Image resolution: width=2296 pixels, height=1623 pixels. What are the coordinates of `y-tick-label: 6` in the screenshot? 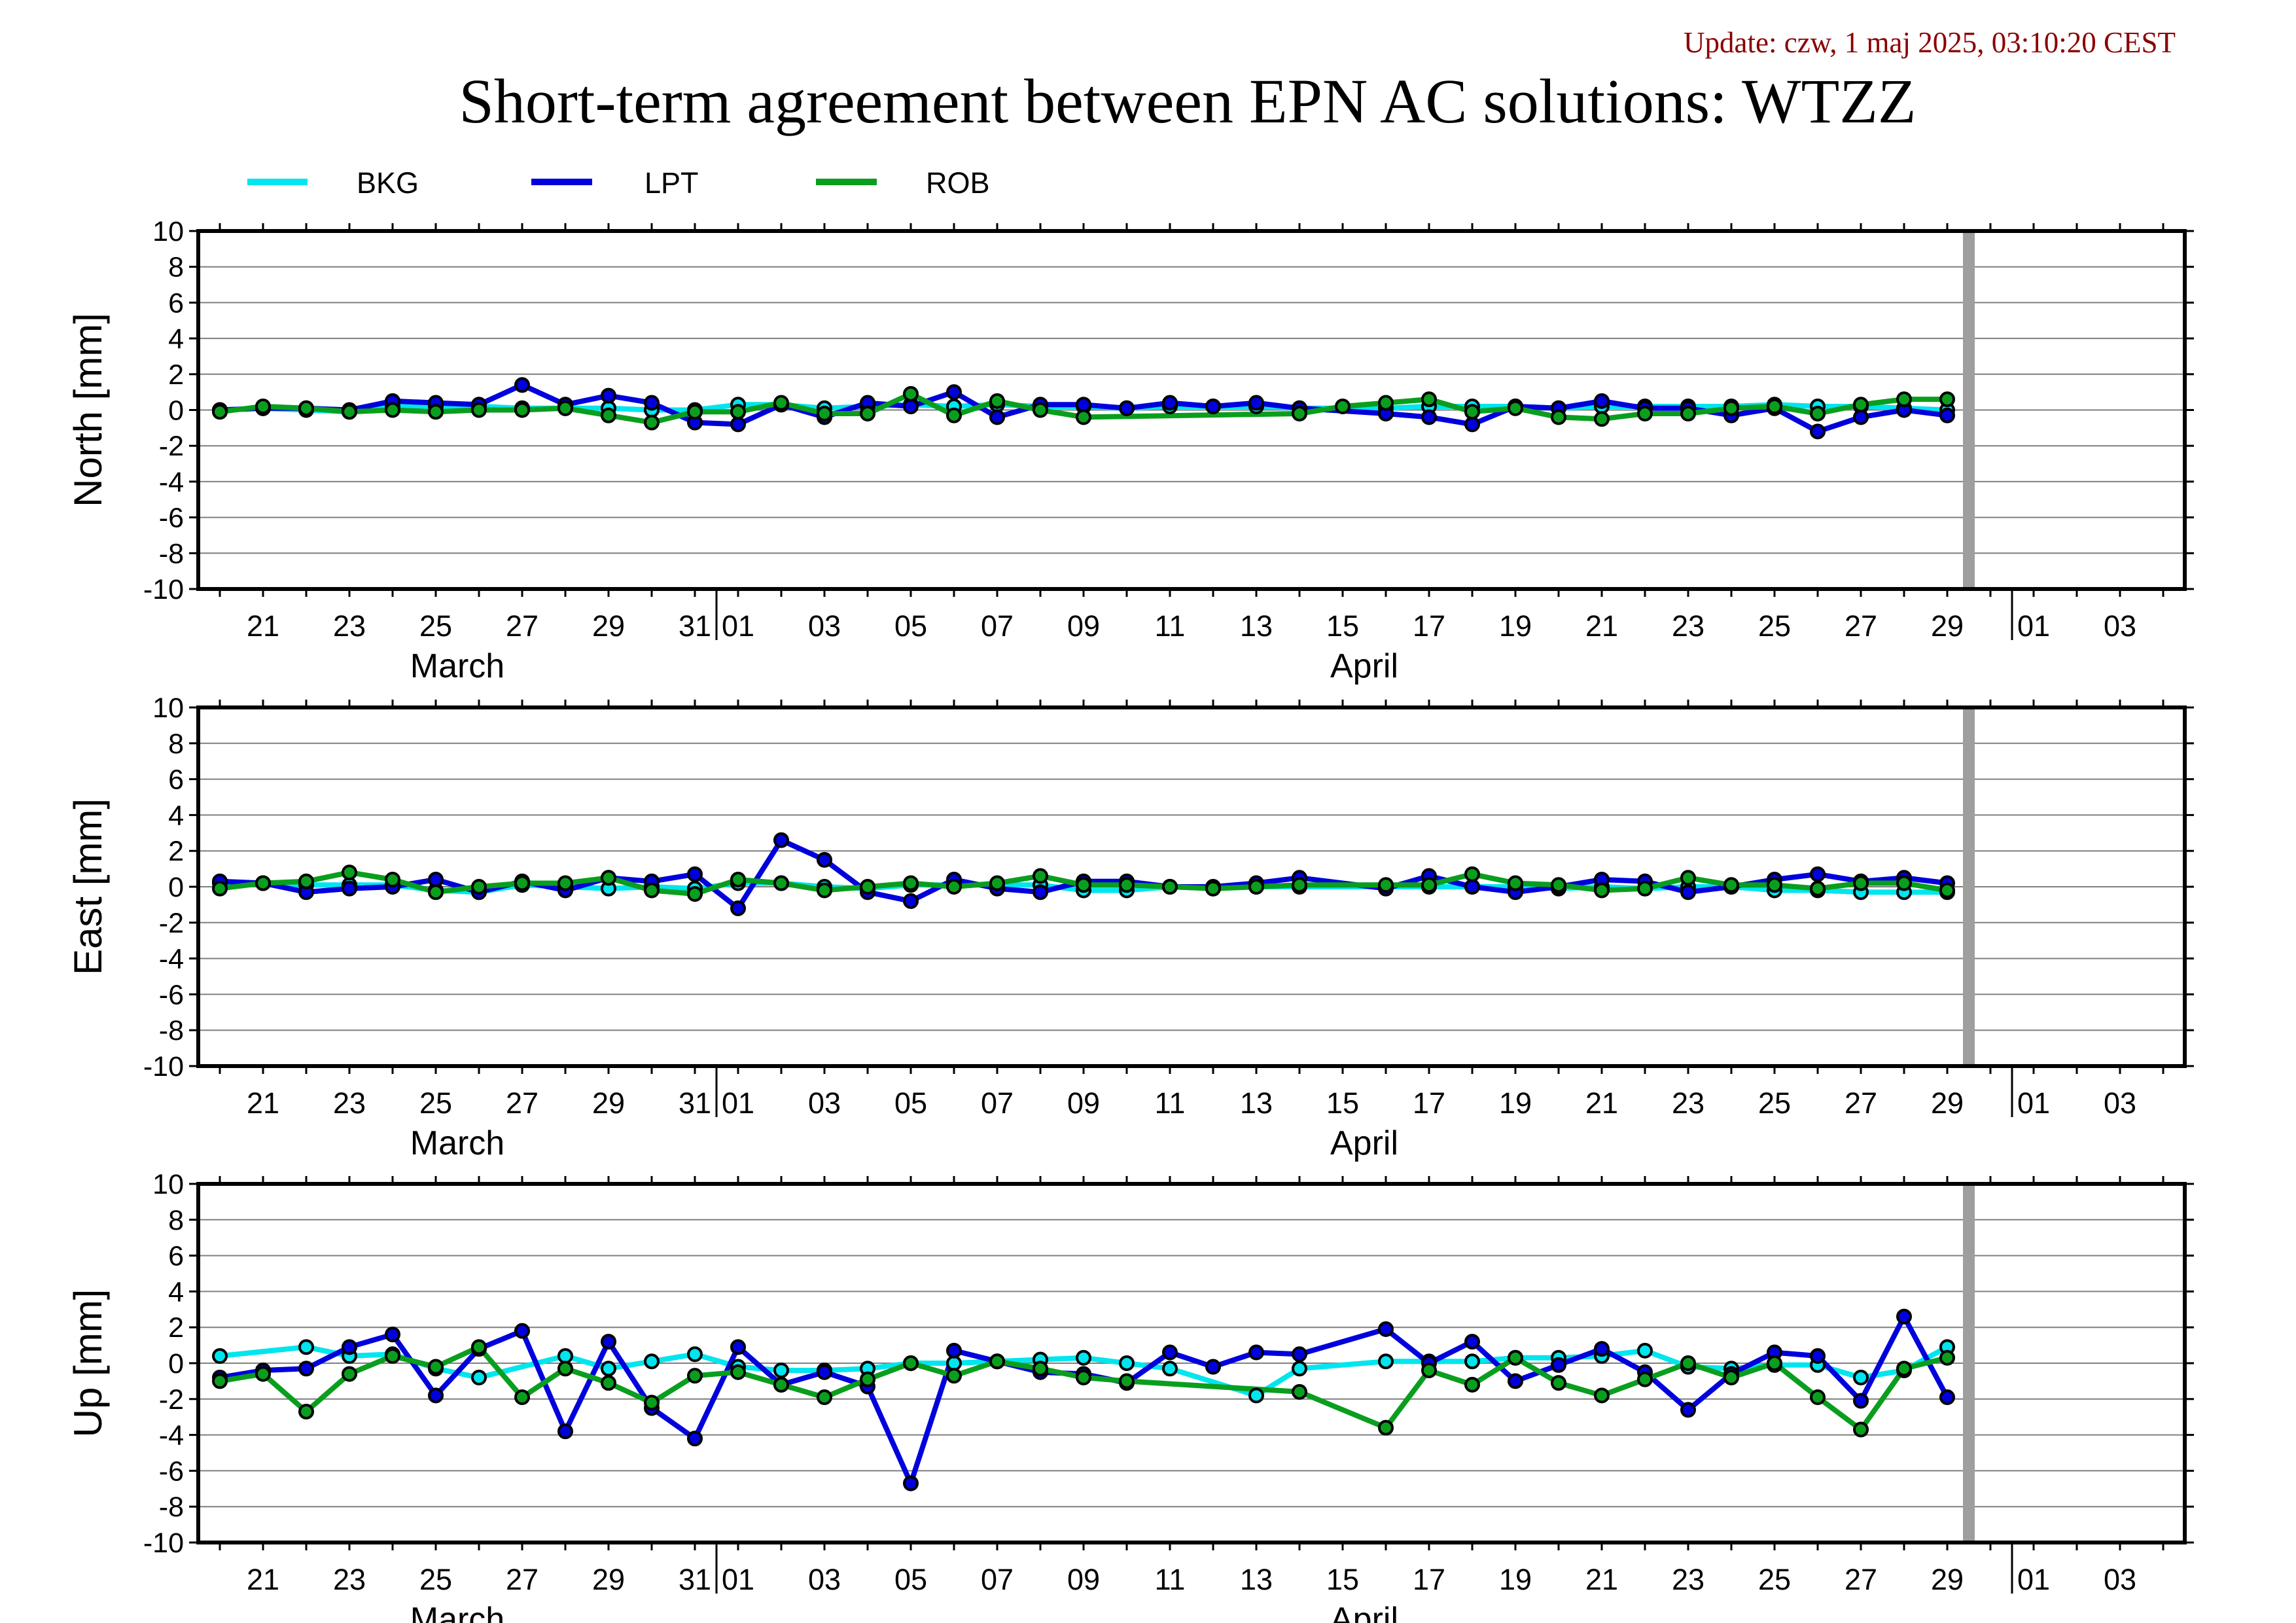 It's located at (176, 303).